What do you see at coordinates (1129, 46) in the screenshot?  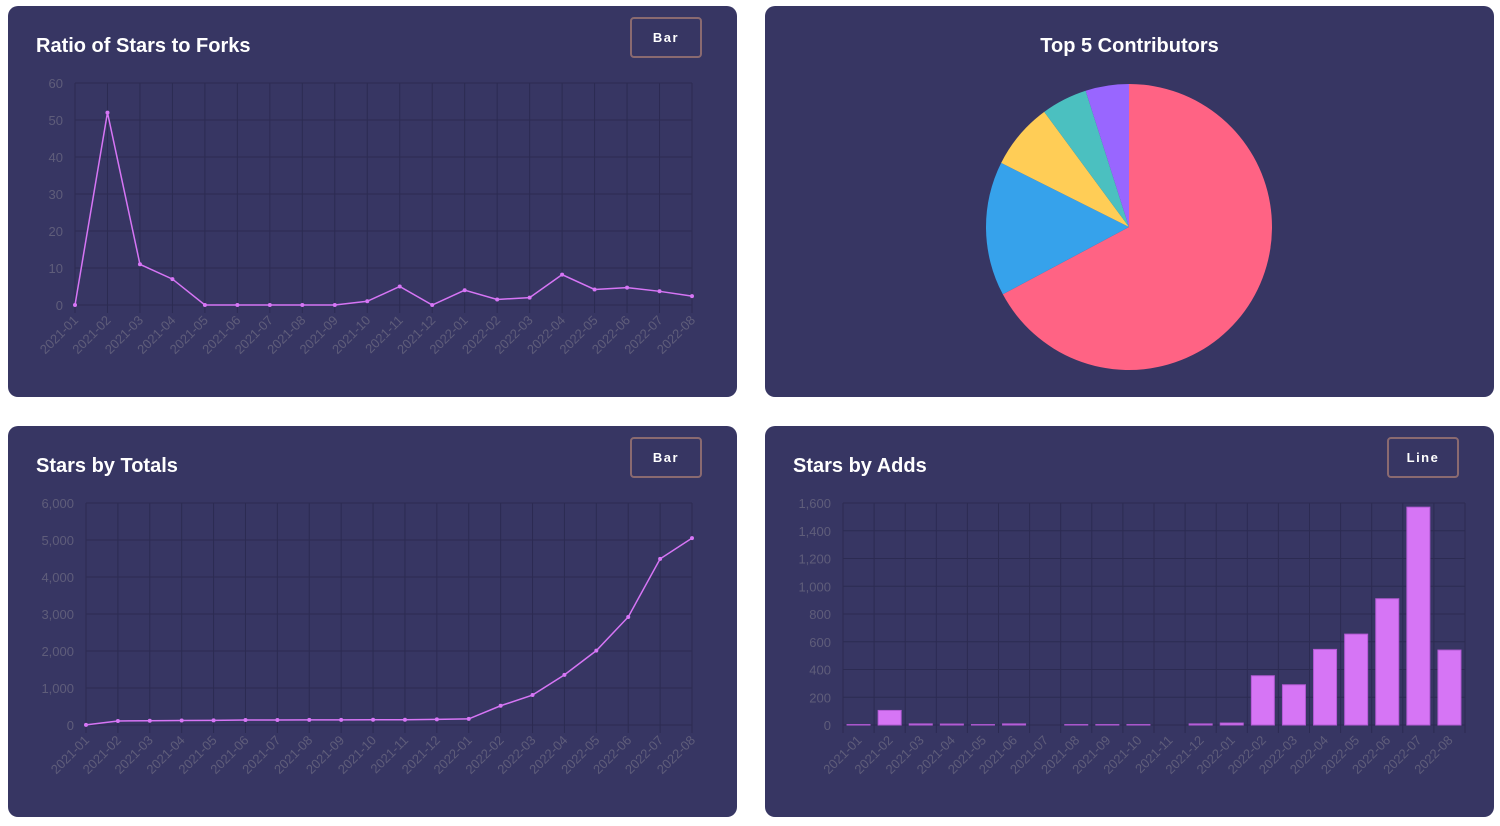 I see `contributors-title: Top 5 Contributors` at bounding box center [1129, 46].